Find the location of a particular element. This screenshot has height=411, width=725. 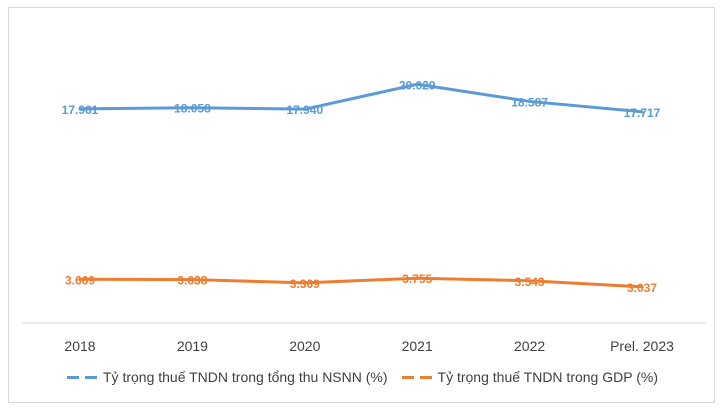

data-label: 17.940 is located at coordinates (304, 110).